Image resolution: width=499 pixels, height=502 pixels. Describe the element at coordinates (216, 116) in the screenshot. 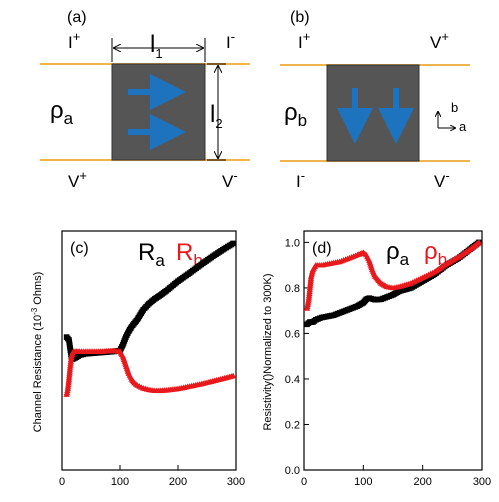

I see `l2-label: l2` at that location.